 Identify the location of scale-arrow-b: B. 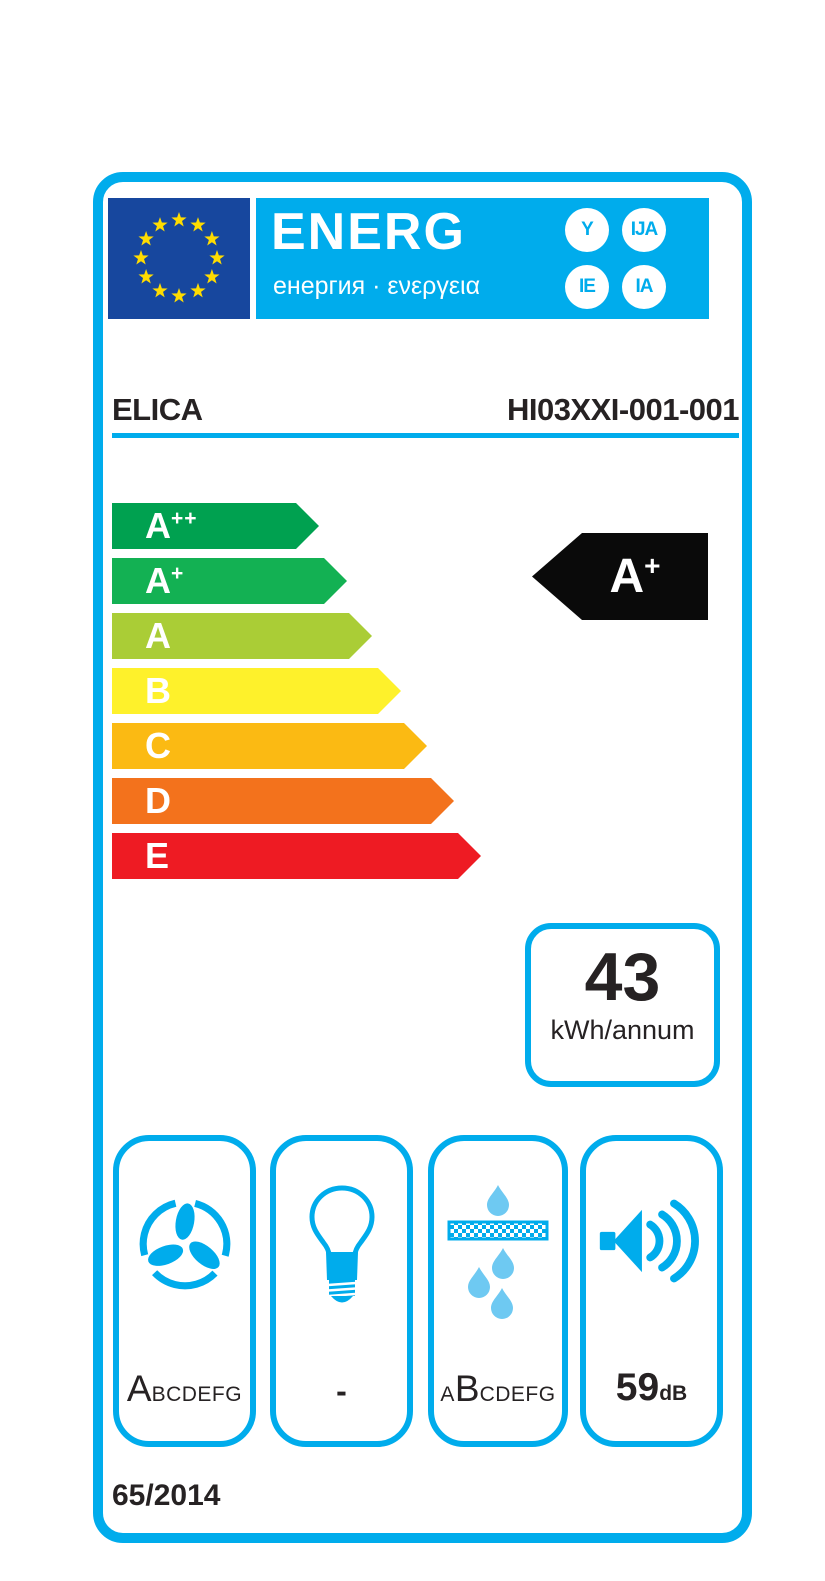
(256, 691).